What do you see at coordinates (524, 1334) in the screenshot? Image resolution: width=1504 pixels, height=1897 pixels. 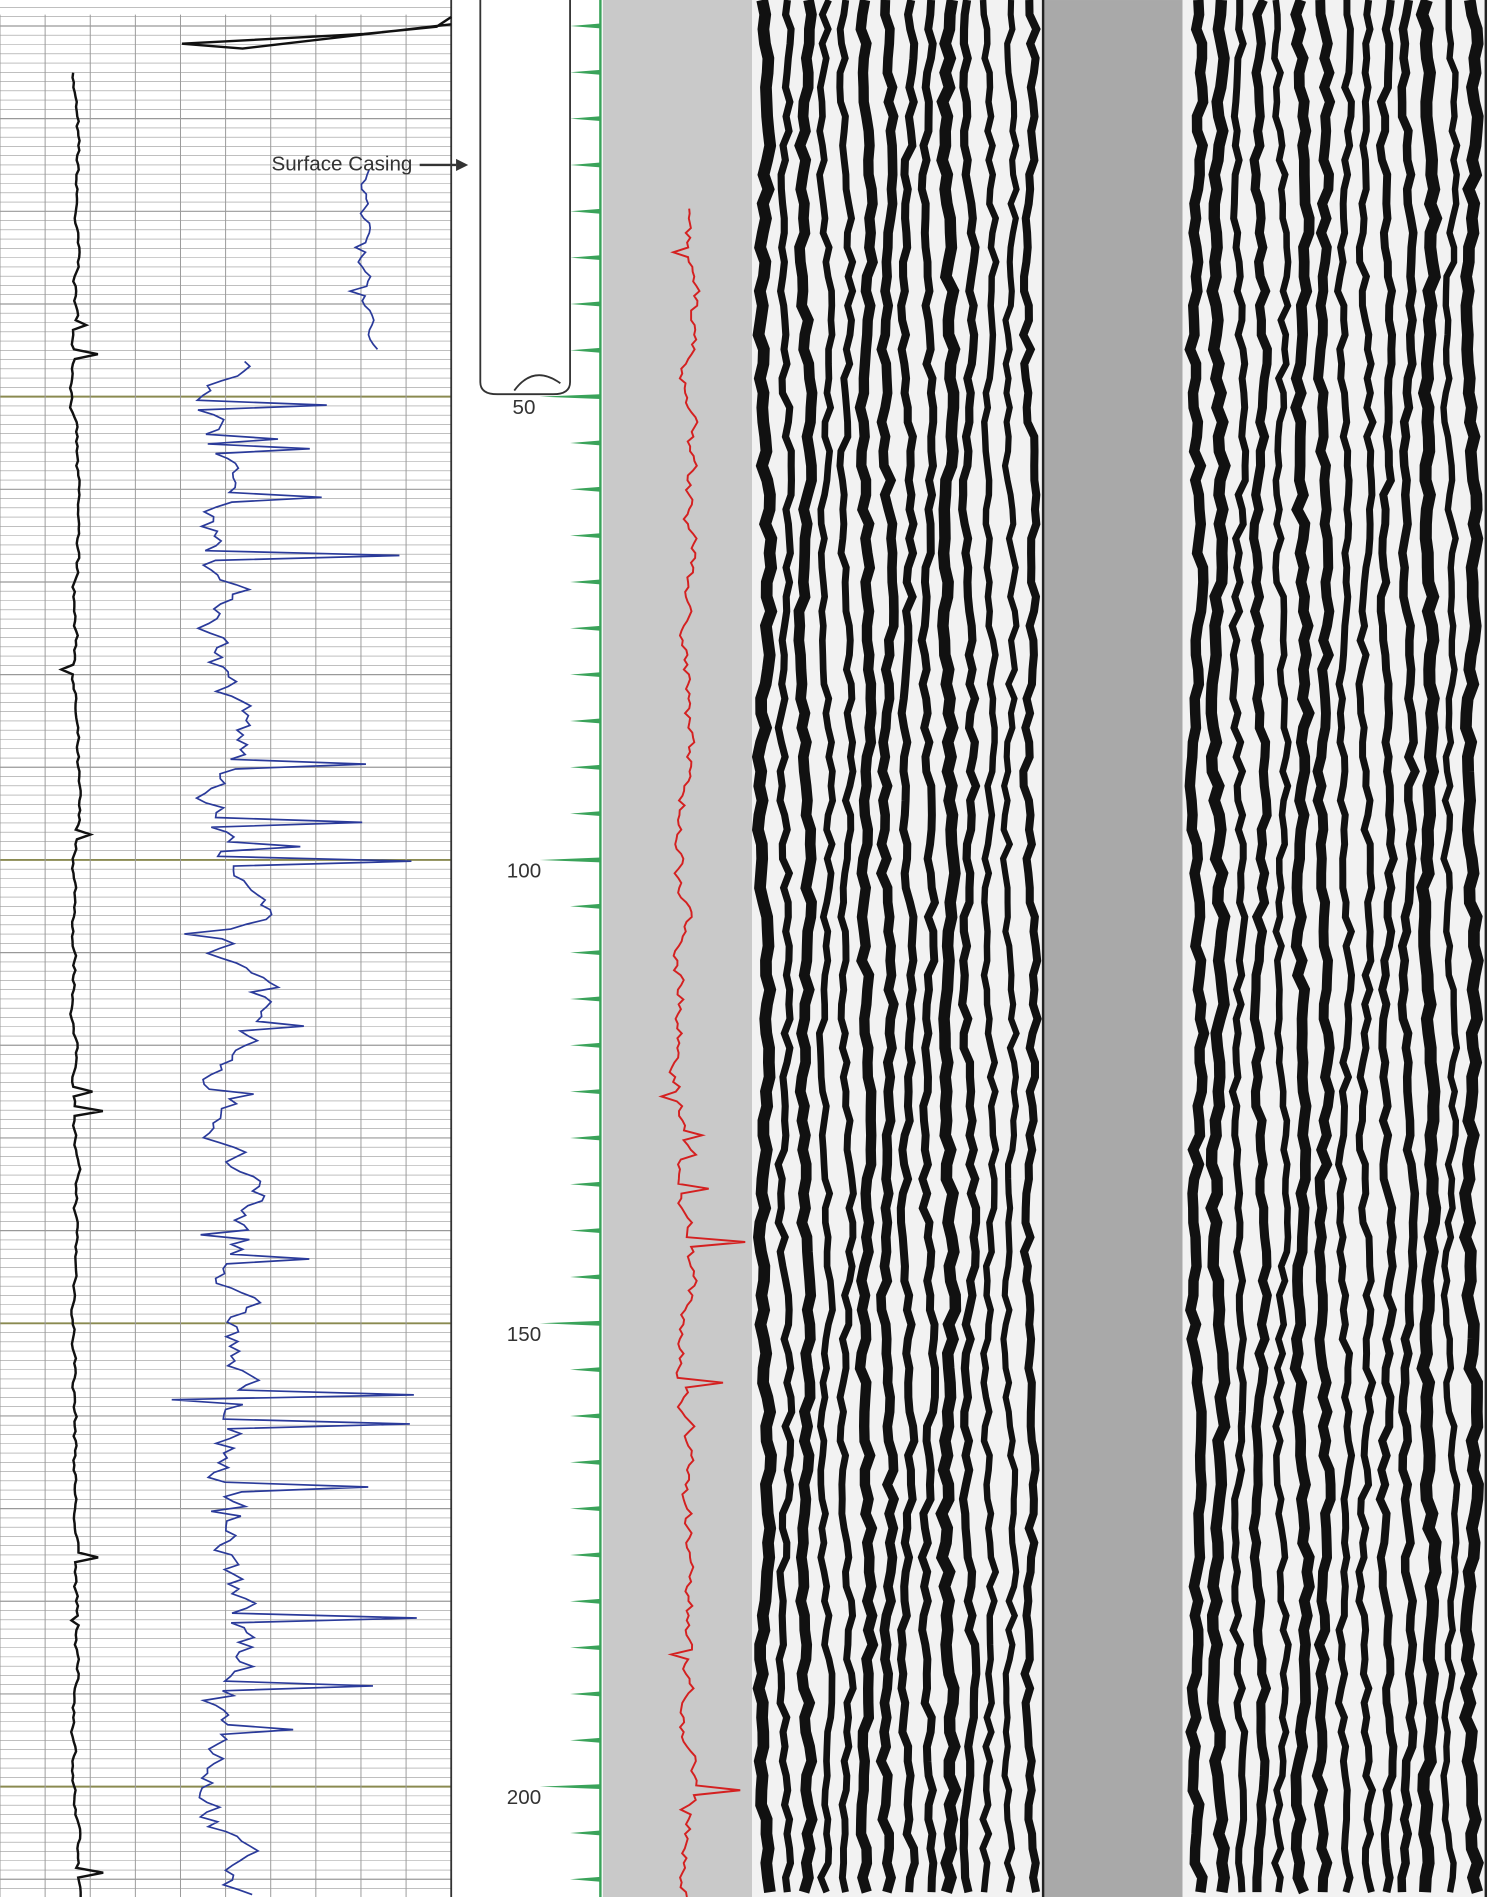 I see `depth-label: 150` at bounding box center [524, 1334].